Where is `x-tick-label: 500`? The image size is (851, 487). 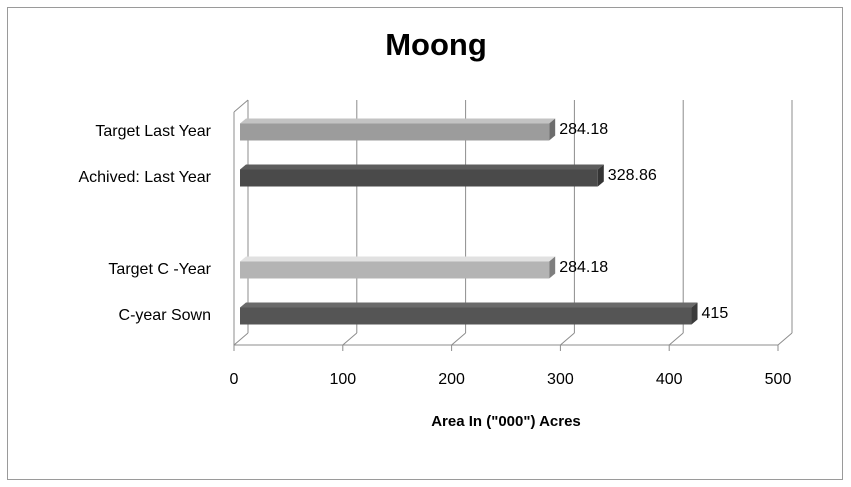 x-tick-label: 500 is located at coordinates (778, 379).